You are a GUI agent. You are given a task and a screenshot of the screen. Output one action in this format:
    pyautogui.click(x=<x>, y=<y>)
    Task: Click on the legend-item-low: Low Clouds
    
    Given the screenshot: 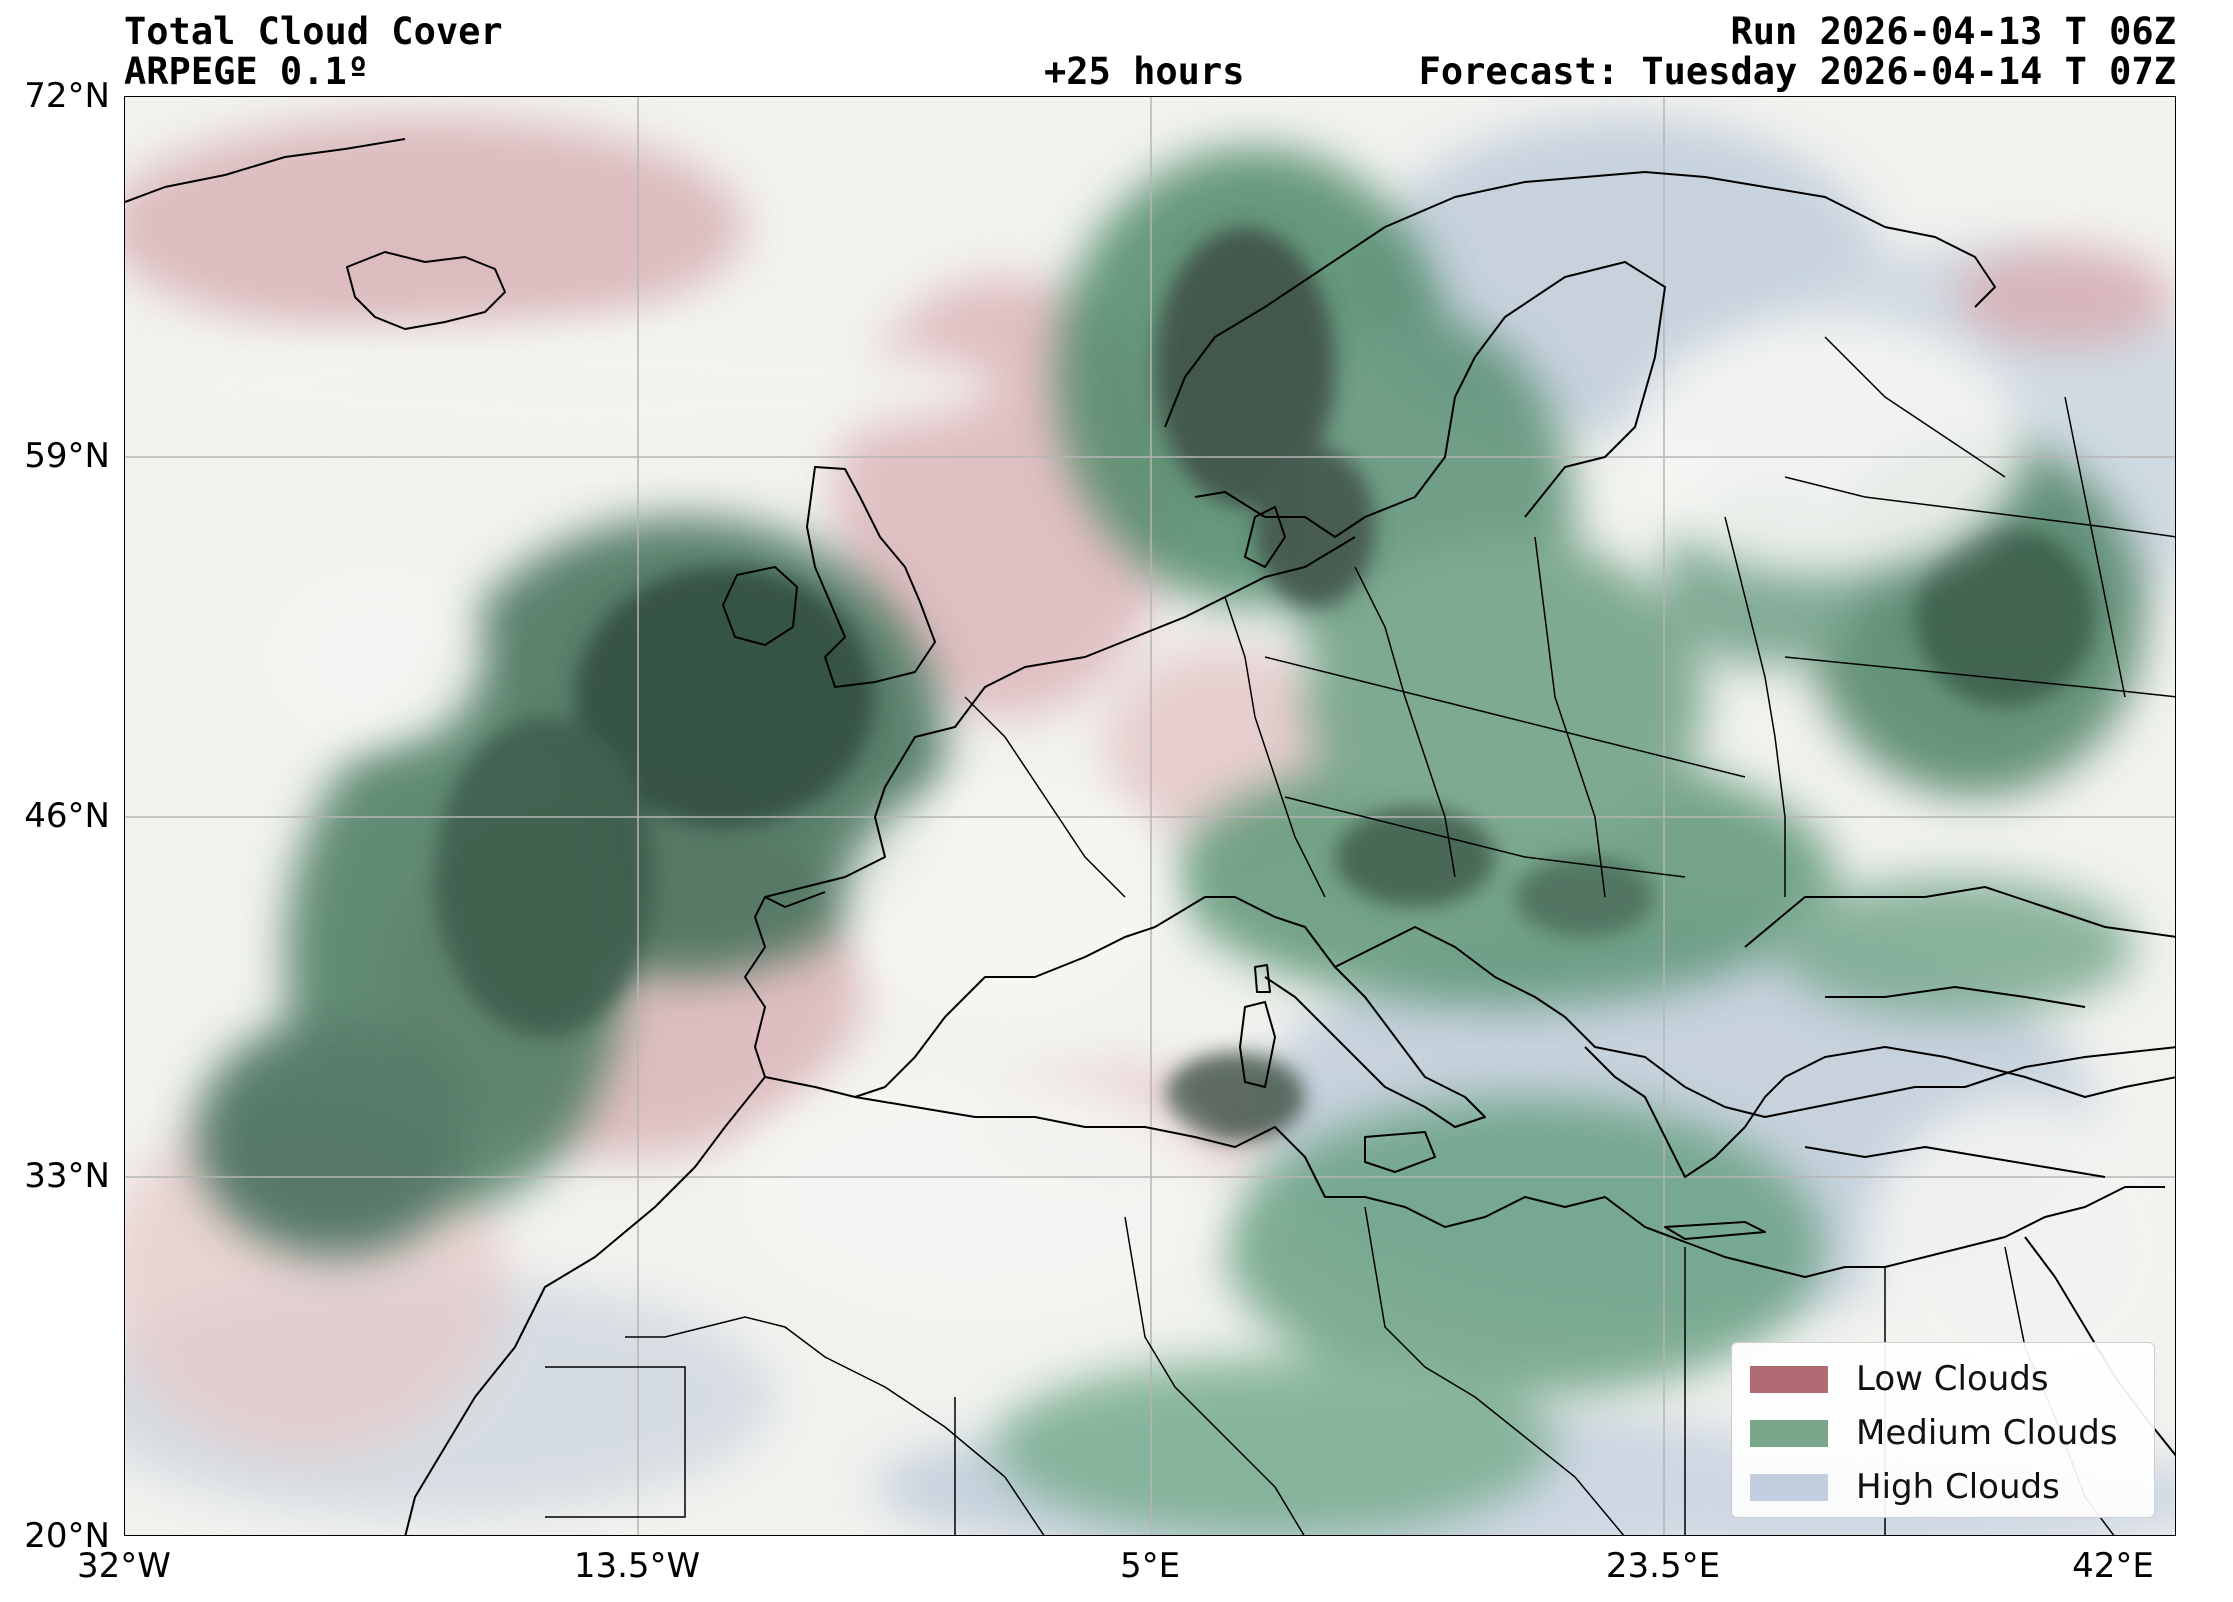 What is the action you would take?
    pyautogui.click(x=1899, y=1379)
    